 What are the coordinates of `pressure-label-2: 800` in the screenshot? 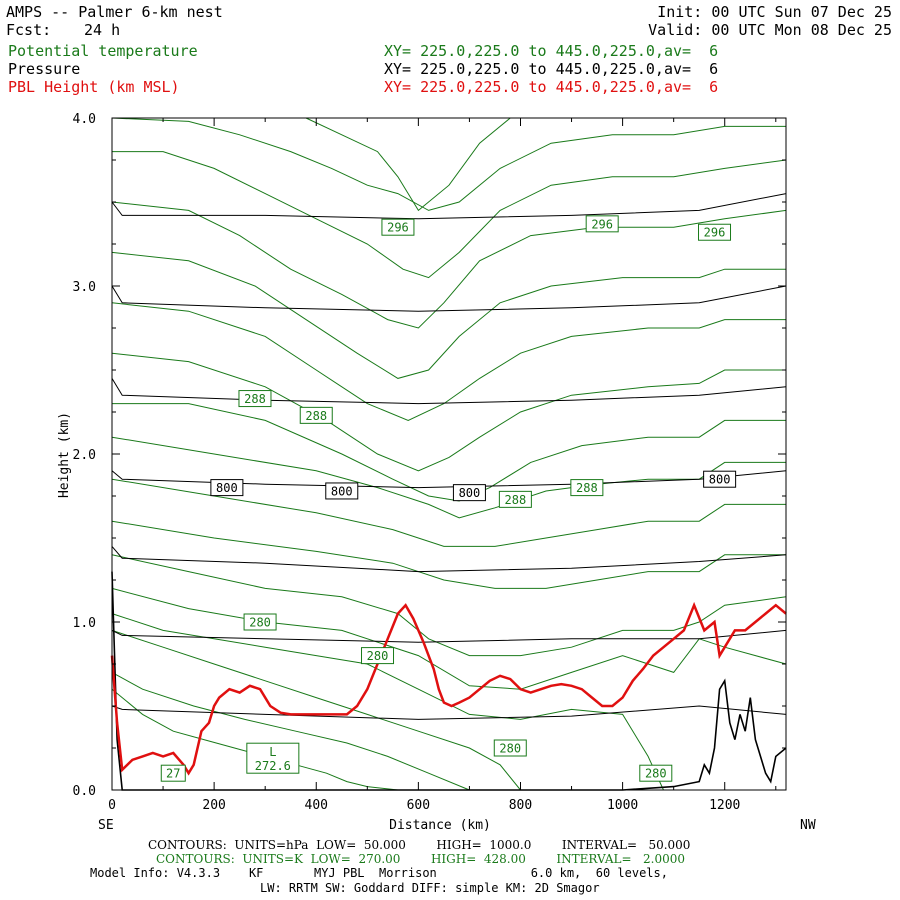 It's located at (469, 493).